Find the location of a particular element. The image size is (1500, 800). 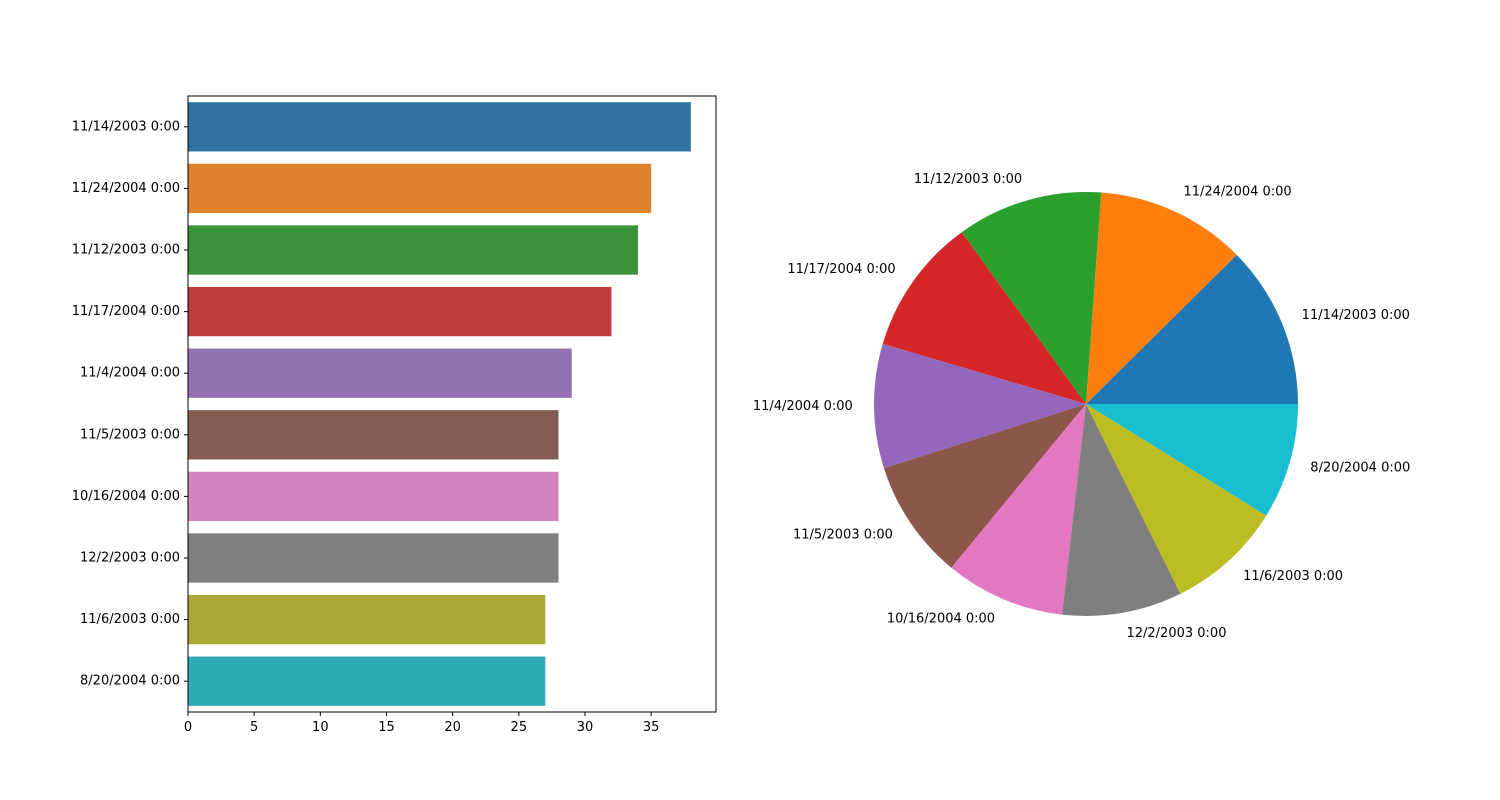

x-tick-label: 20 is located at coordinates (452, 727).